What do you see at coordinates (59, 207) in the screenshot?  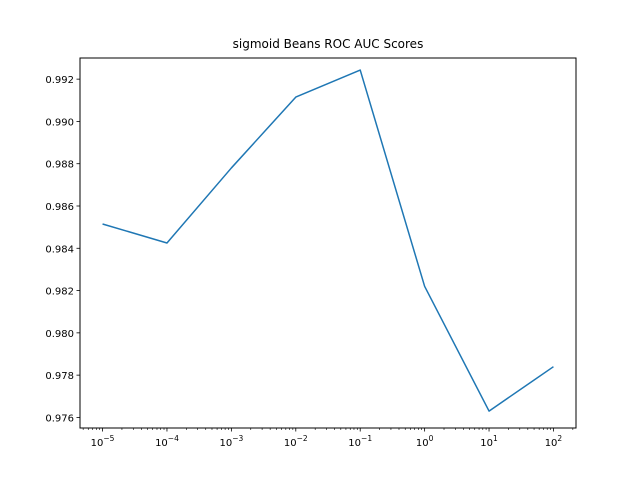 I see `y-tick-label: 0.986` at bounding box center [59, 207].